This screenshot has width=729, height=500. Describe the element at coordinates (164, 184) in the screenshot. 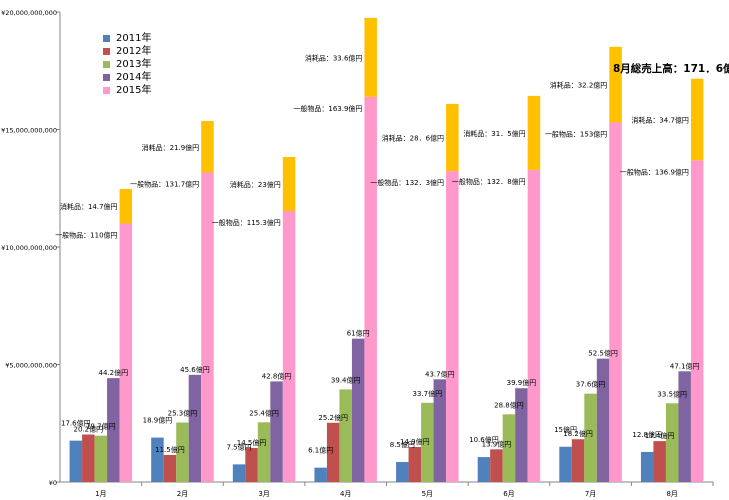

I see `data-label-2015-general-2月: 一般物品：131.7億円` at that location.